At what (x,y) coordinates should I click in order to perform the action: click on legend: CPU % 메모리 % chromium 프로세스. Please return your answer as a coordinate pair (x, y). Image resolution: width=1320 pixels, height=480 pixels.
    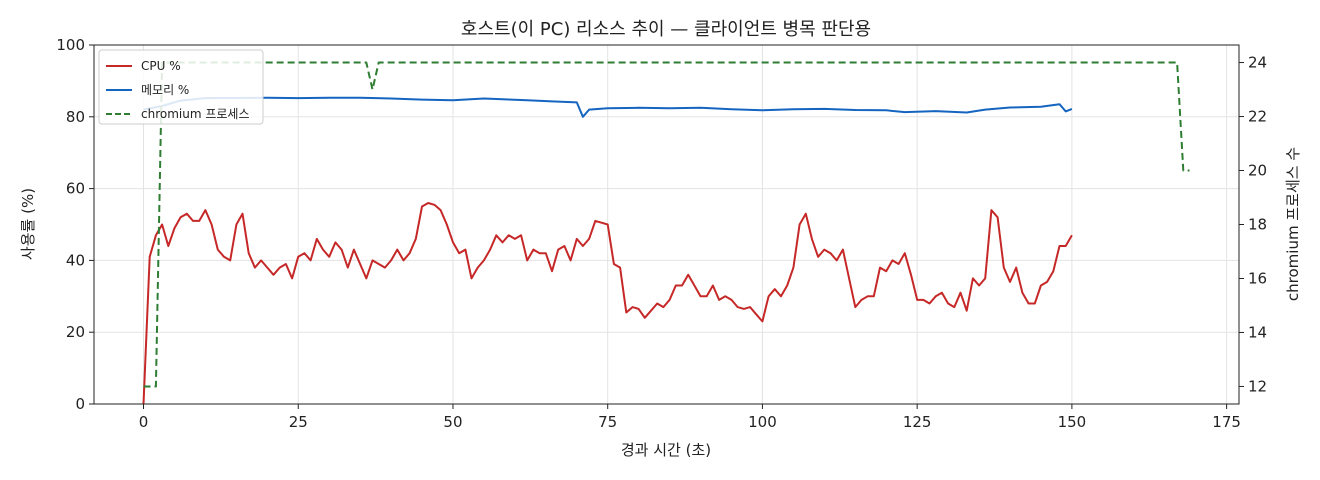
    Looking at the image, I should click on (181, 87).